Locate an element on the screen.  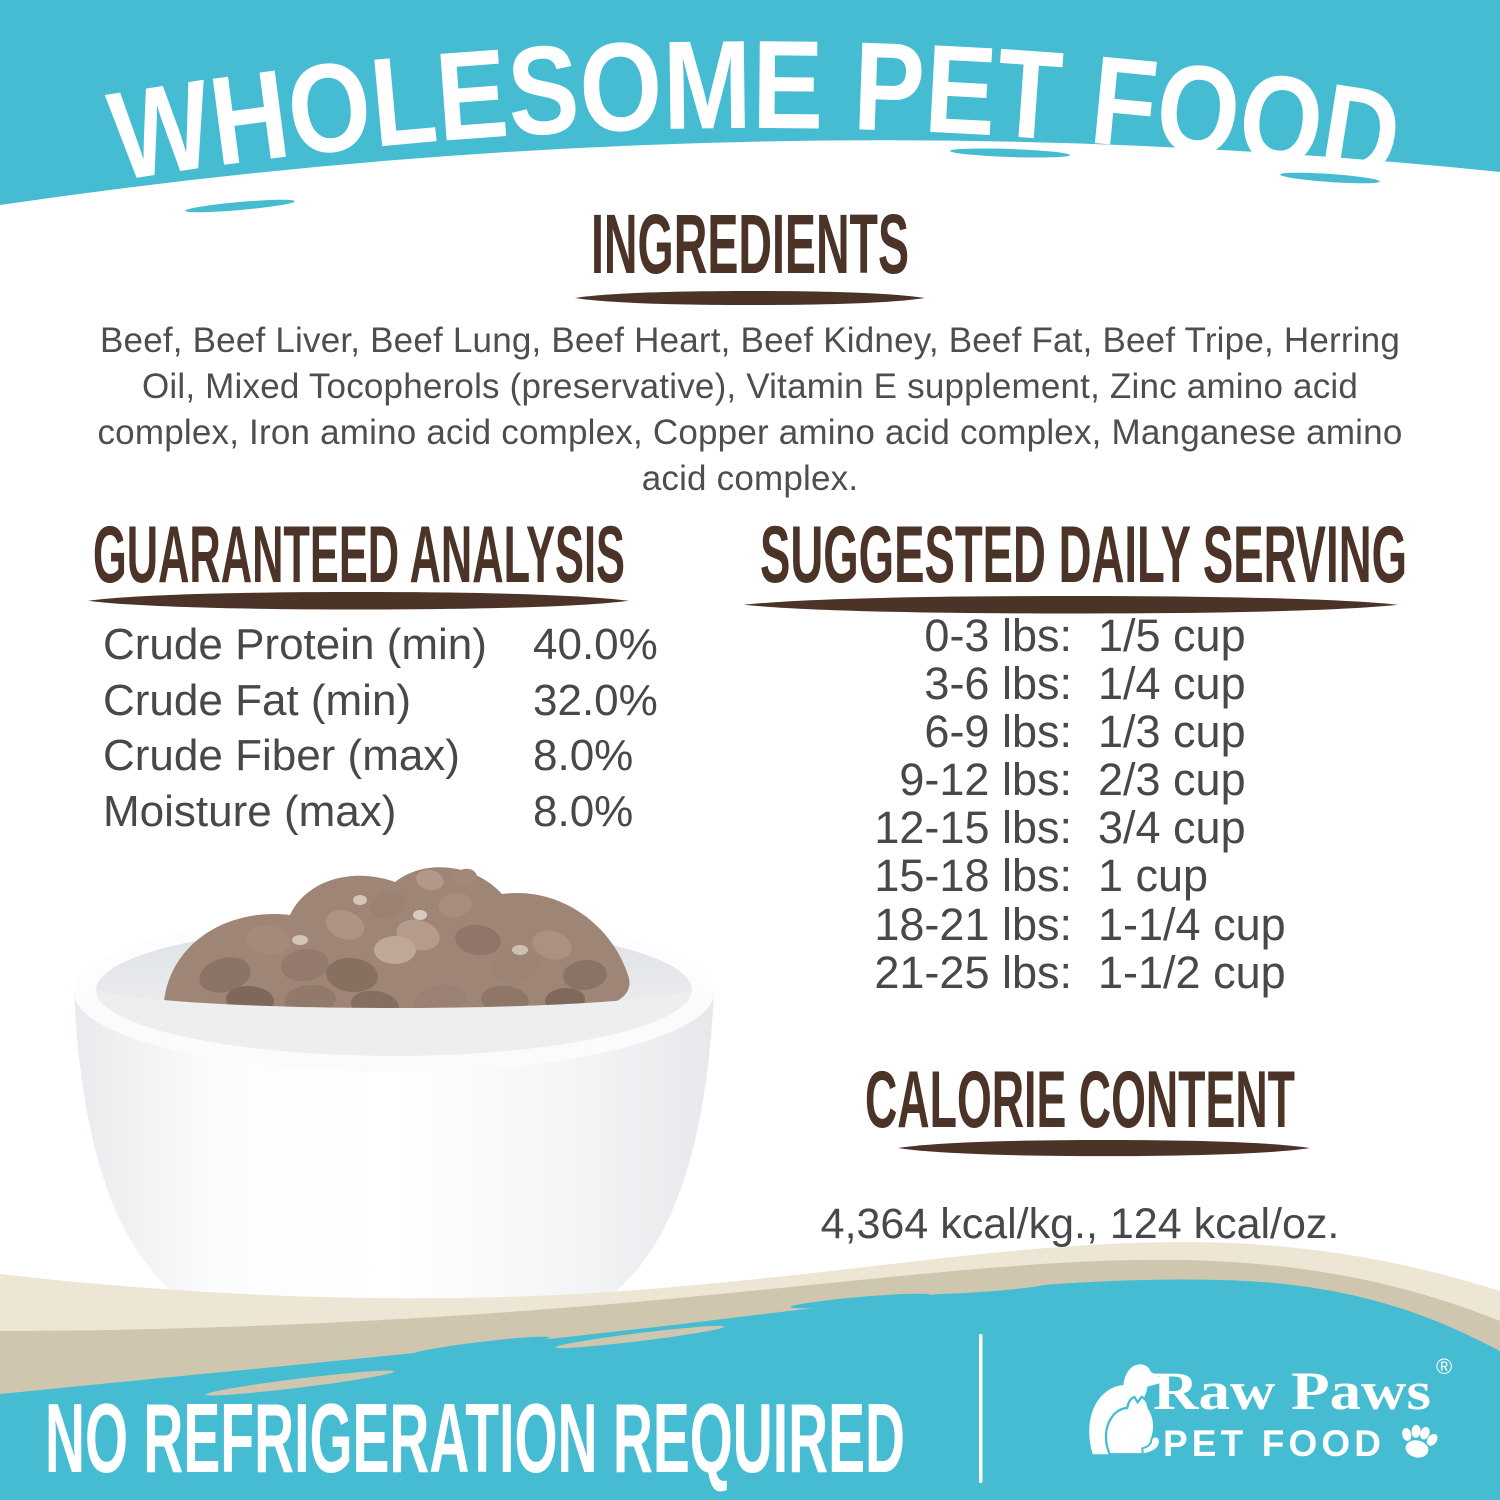
serving-row: 21-25 lbs: 1-1/2 cup is located at coordinates (1053, 972).